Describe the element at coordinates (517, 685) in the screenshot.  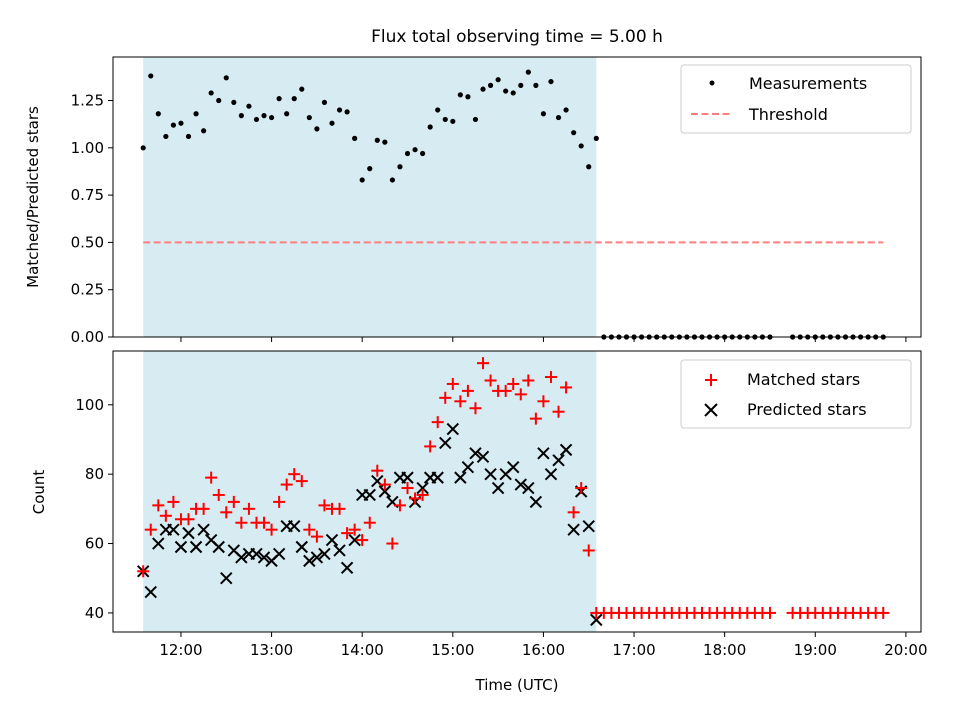
I see `x-axis-label: Time (UTC)` at that location.